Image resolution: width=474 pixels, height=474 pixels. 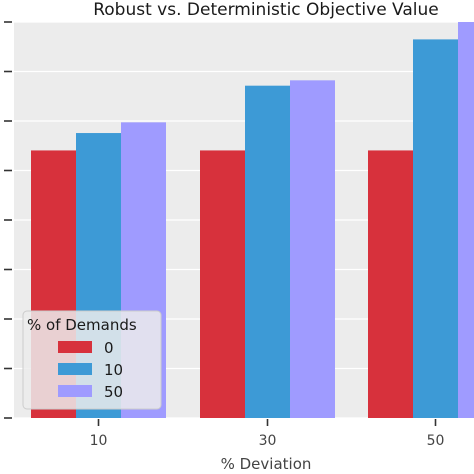 What do you see at coordinates (109, 348) in the screenshot?
I see `legend-label-0: 0` at bounding box center [109, 348].